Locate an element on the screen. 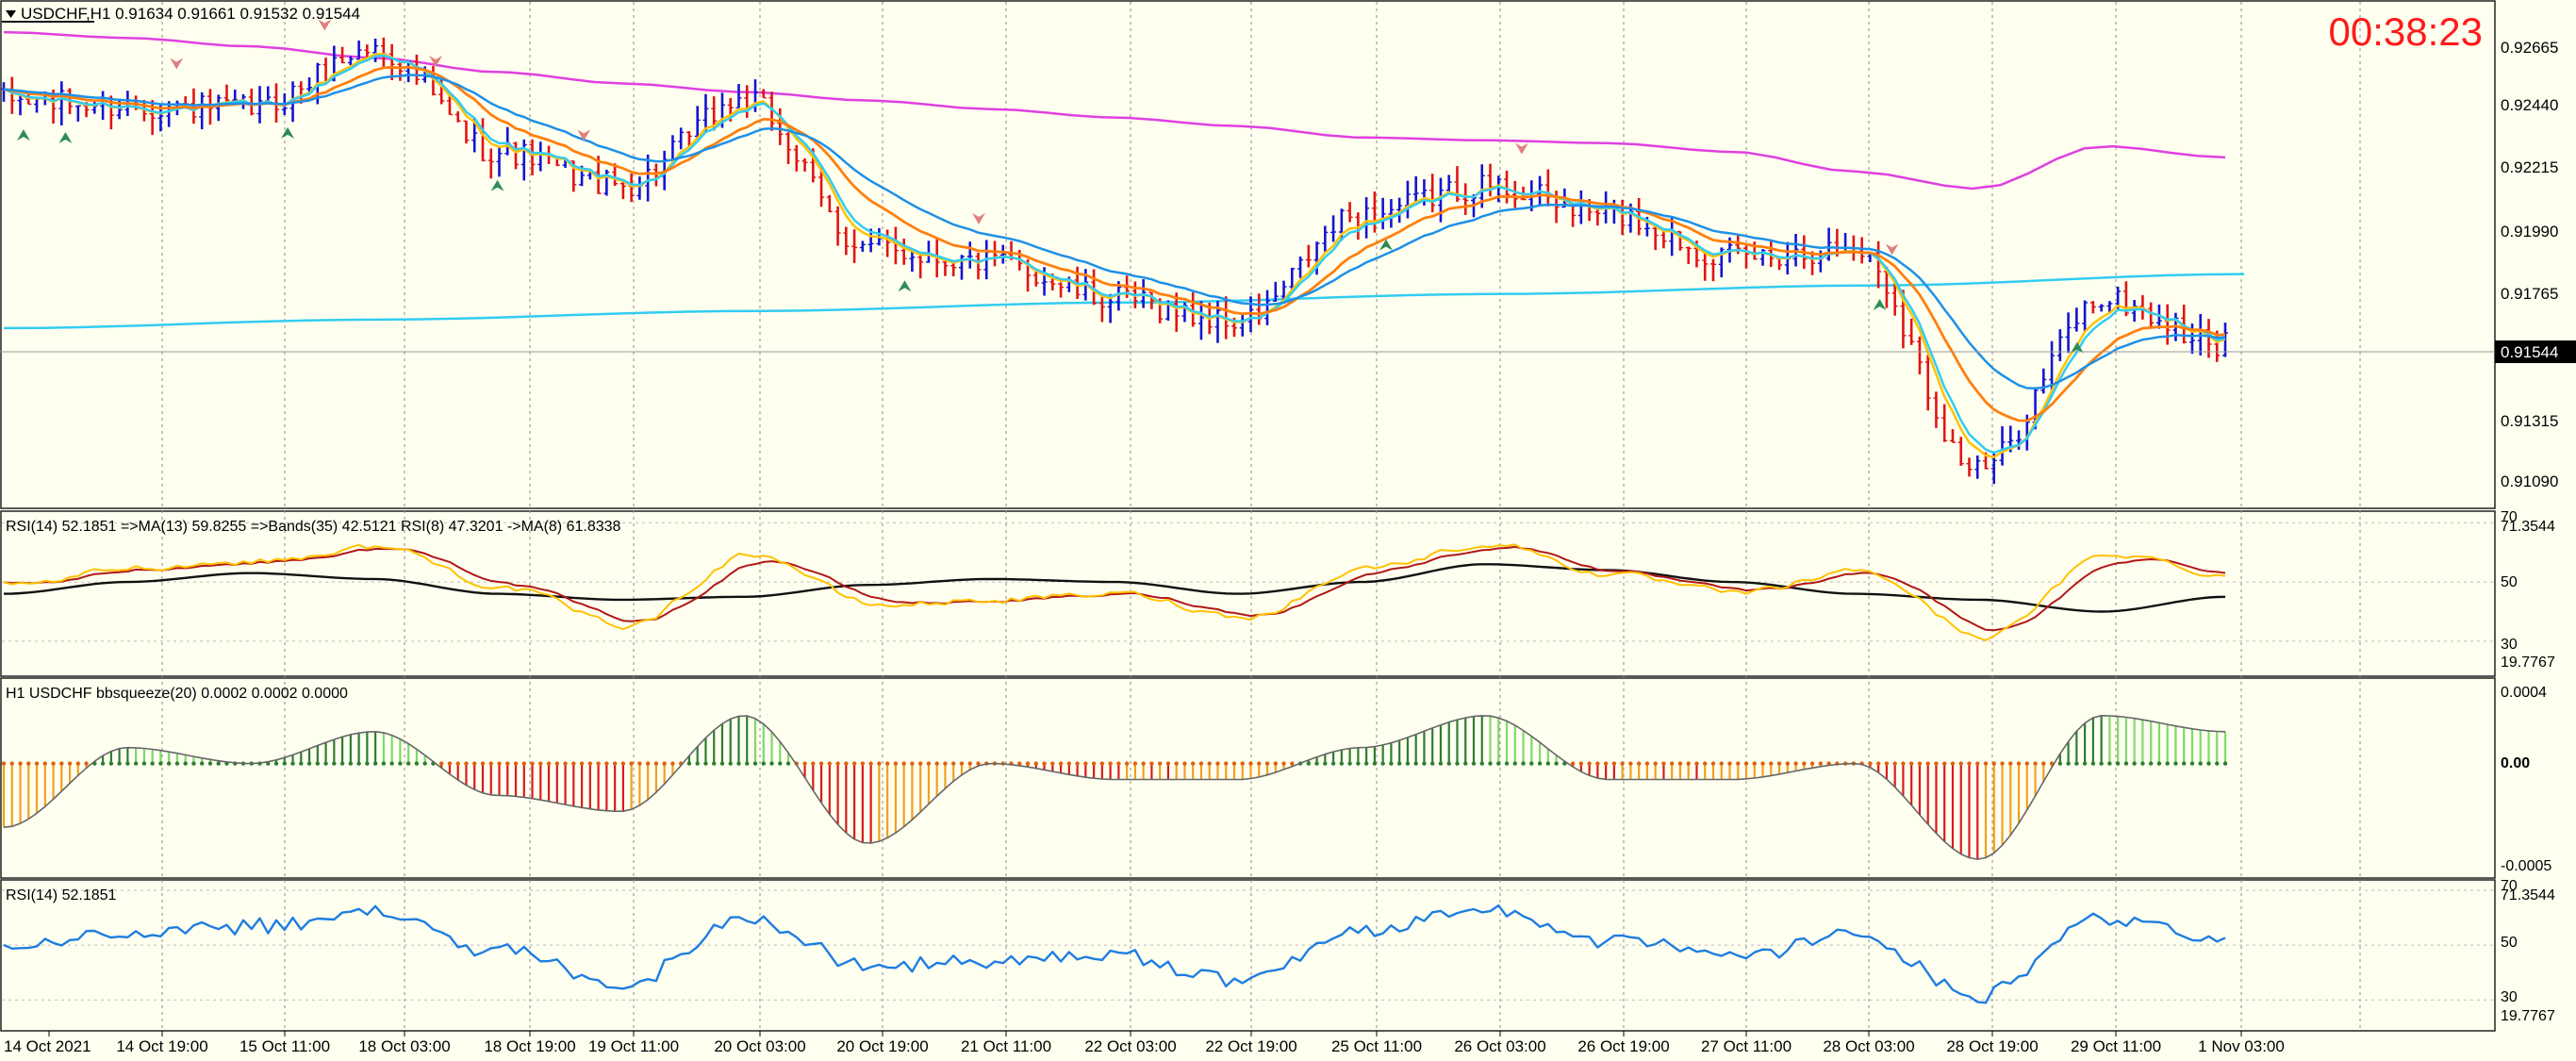 The height and width of the screenshot is (1061, 2576). time-label: 27 Oct 11:00 is located at coordinates (1746, 1046).